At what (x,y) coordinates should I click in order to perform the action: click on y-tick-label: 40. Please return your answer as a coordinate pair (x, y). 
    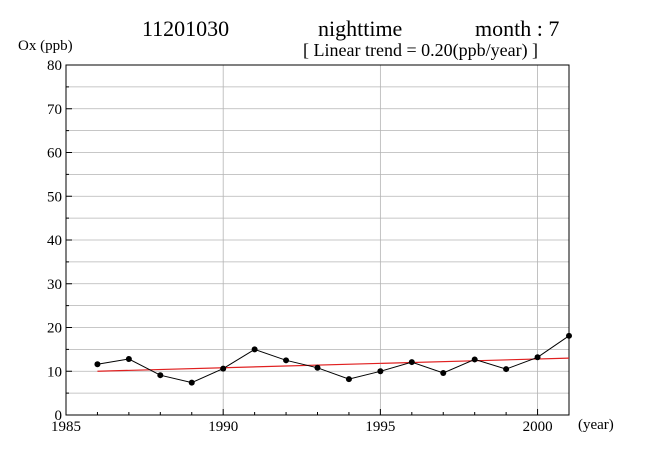
    Looking at the image, I should click on (54, 241).